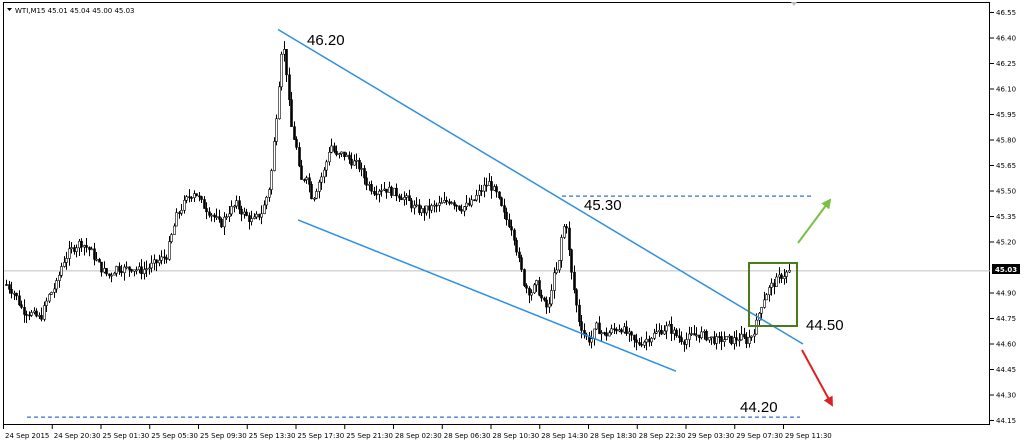  I want to click on y-tick-label: 44.45, so click(1006, 370).